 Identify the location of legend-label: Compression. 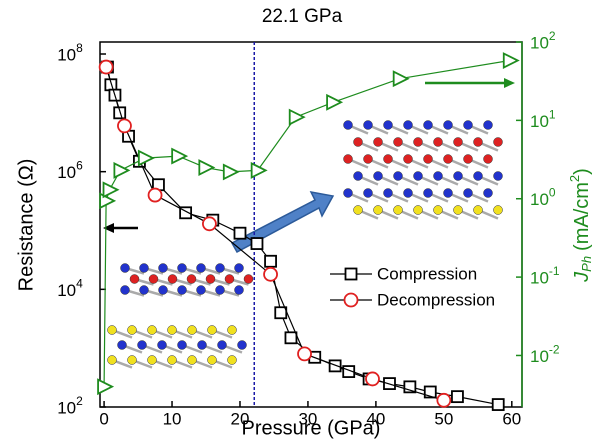
(427, 273).